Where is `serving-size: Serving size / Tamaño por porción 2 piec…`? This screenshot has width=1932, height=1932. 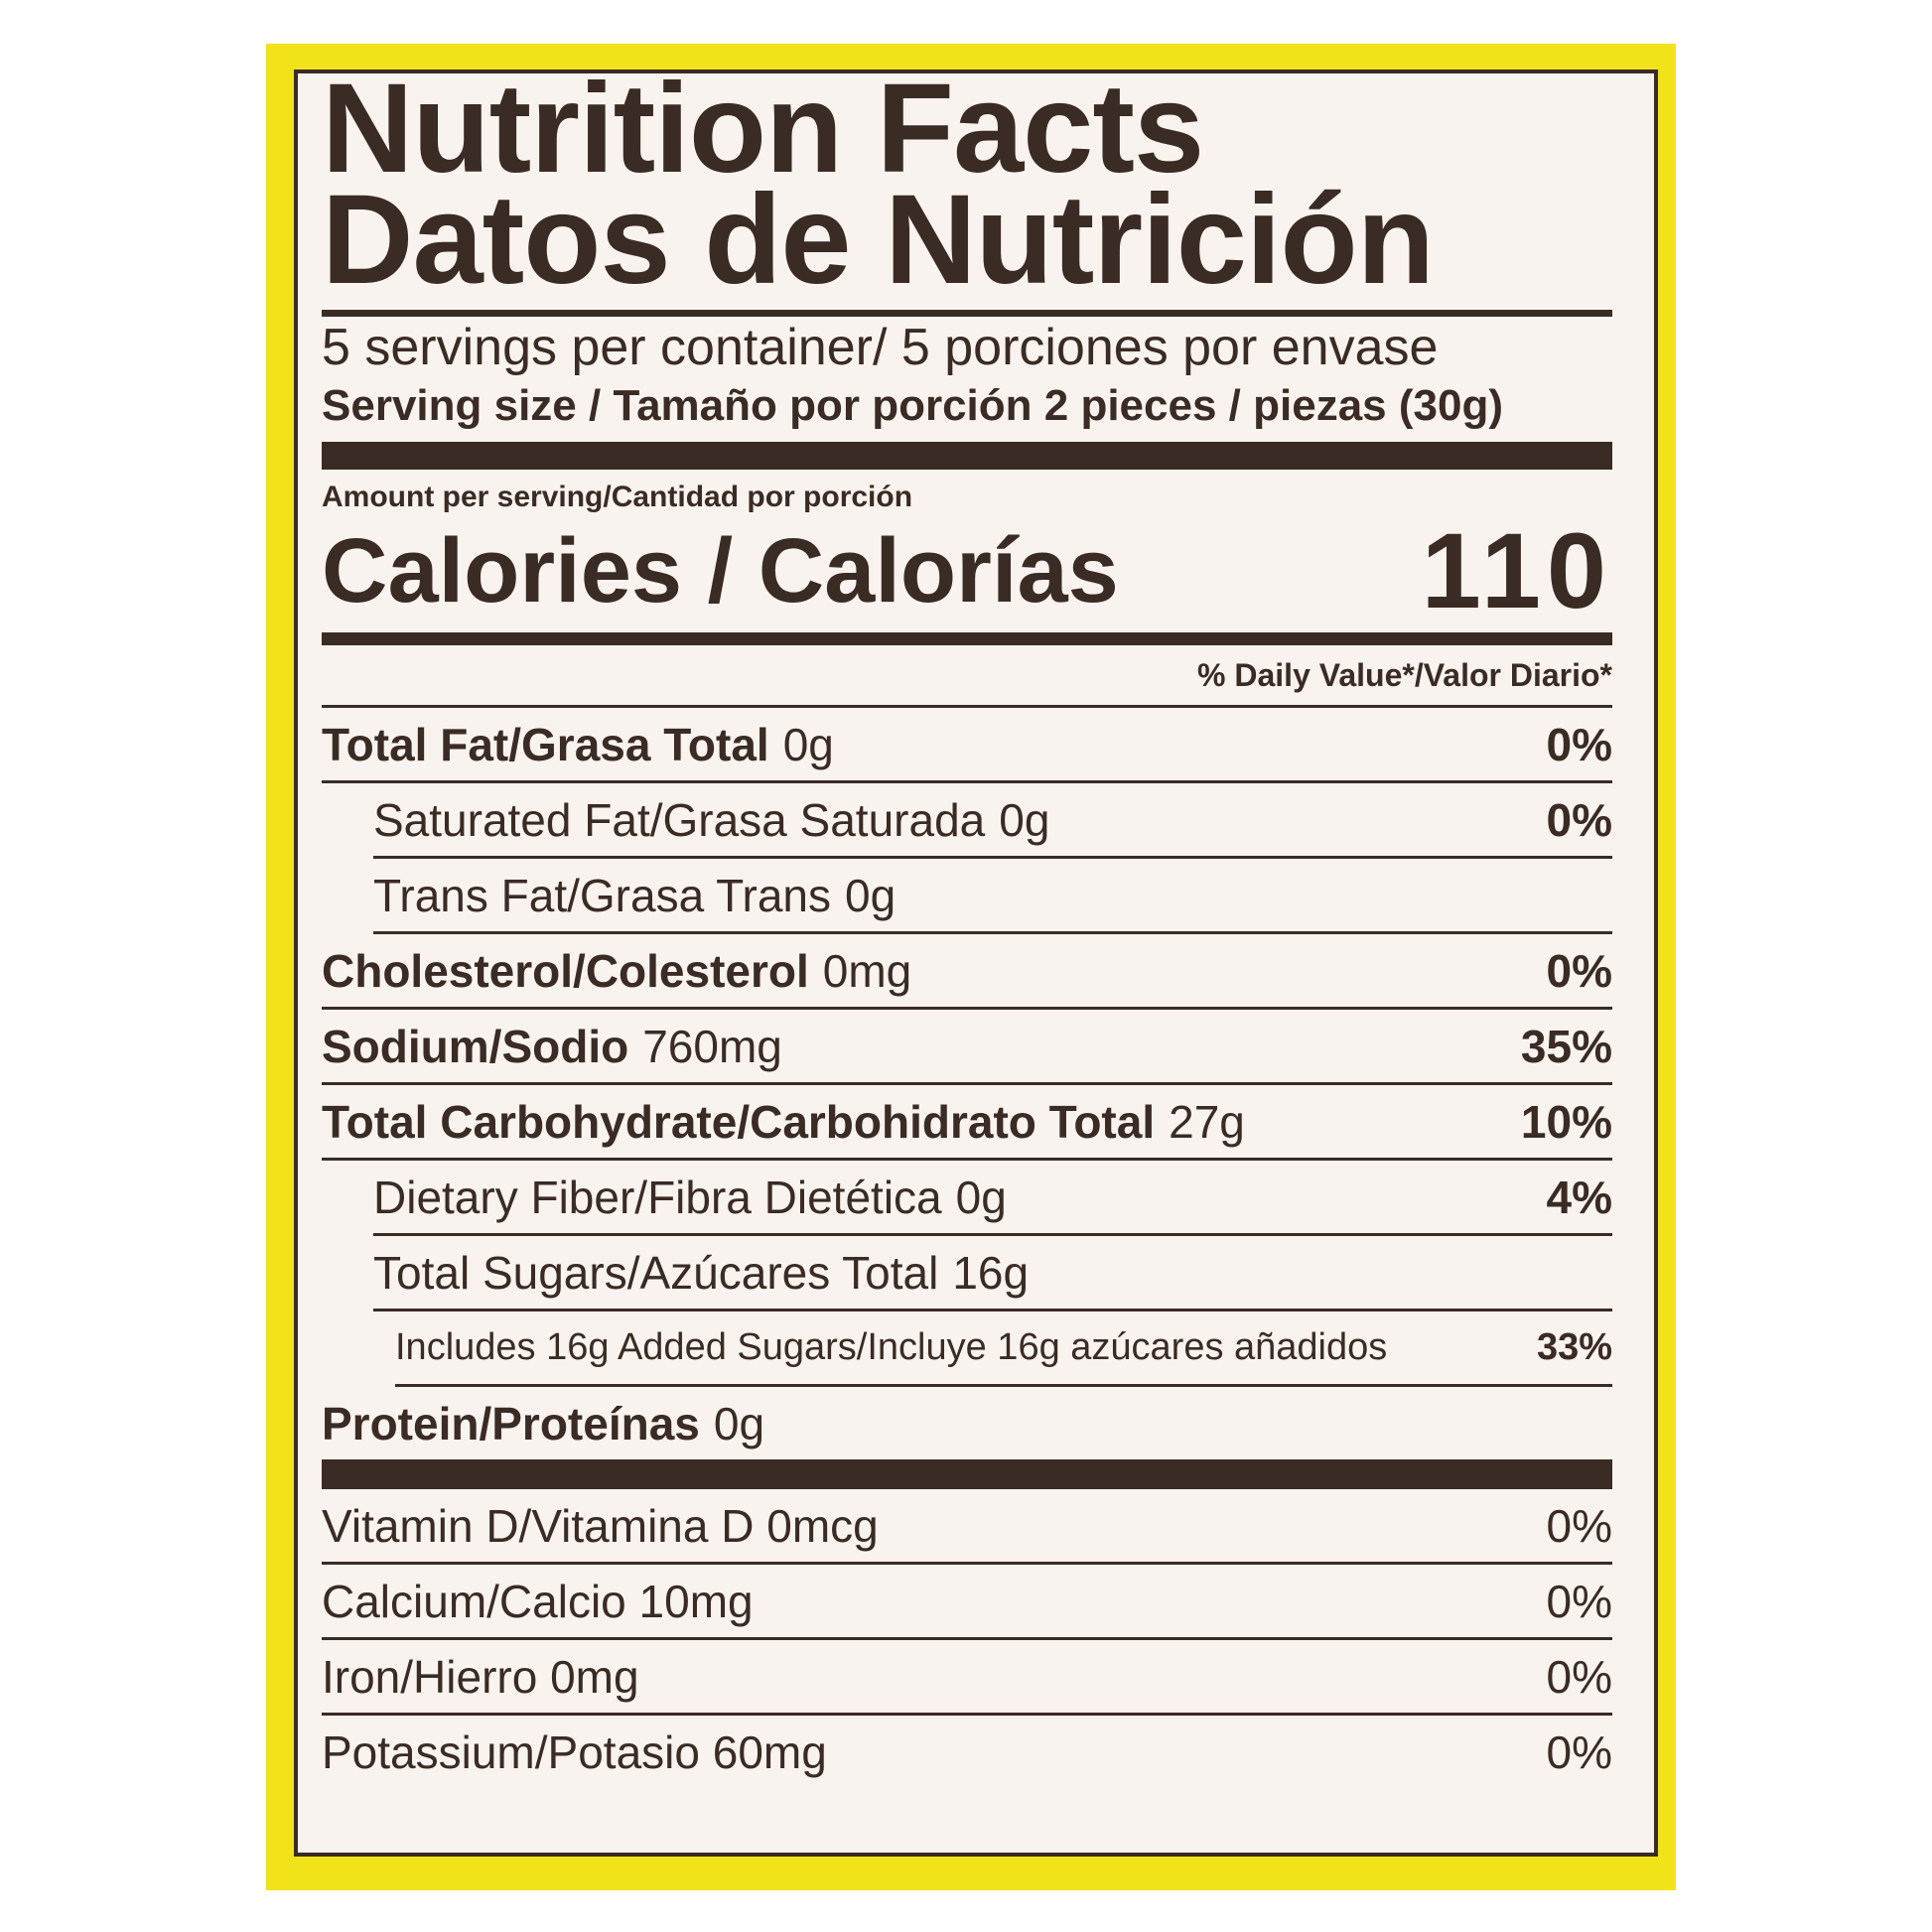
serving-size: Serving size / Tamaño por porción 2 piec… is located at coordinates (913, 405).